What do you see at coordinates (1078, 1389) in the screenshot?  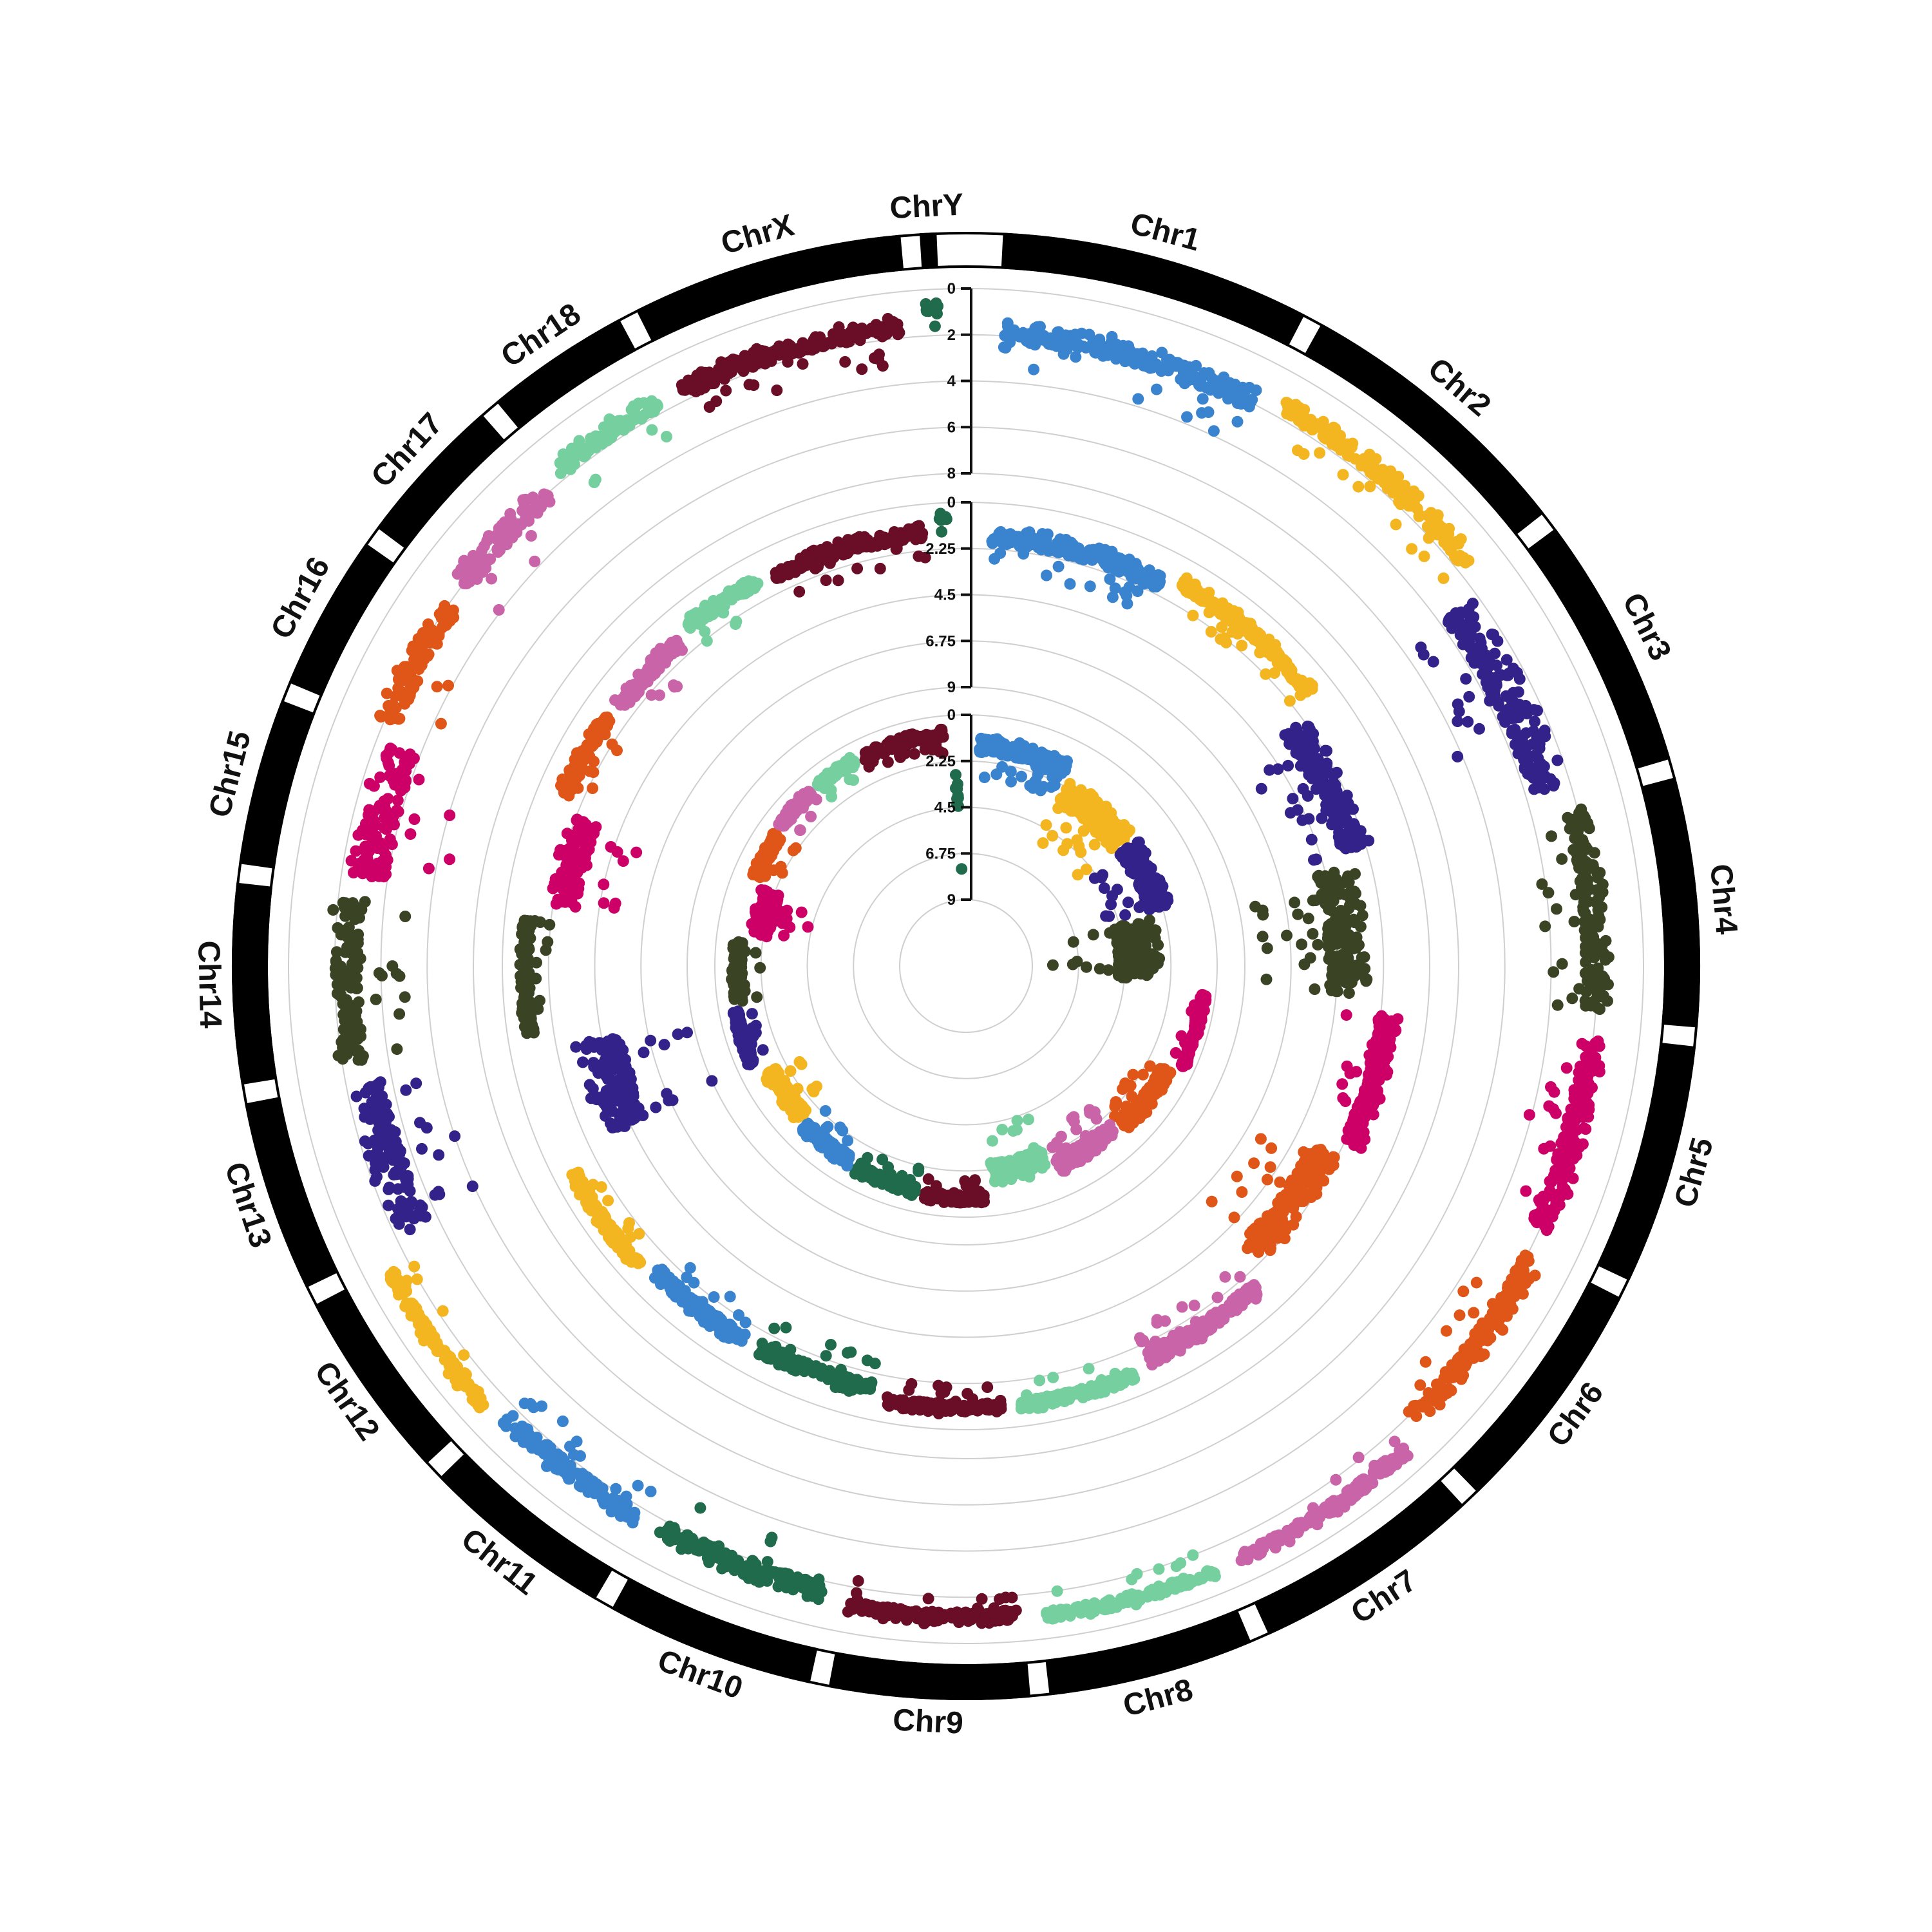 I see `points-chr8` at bounding box center [1078, 1389].